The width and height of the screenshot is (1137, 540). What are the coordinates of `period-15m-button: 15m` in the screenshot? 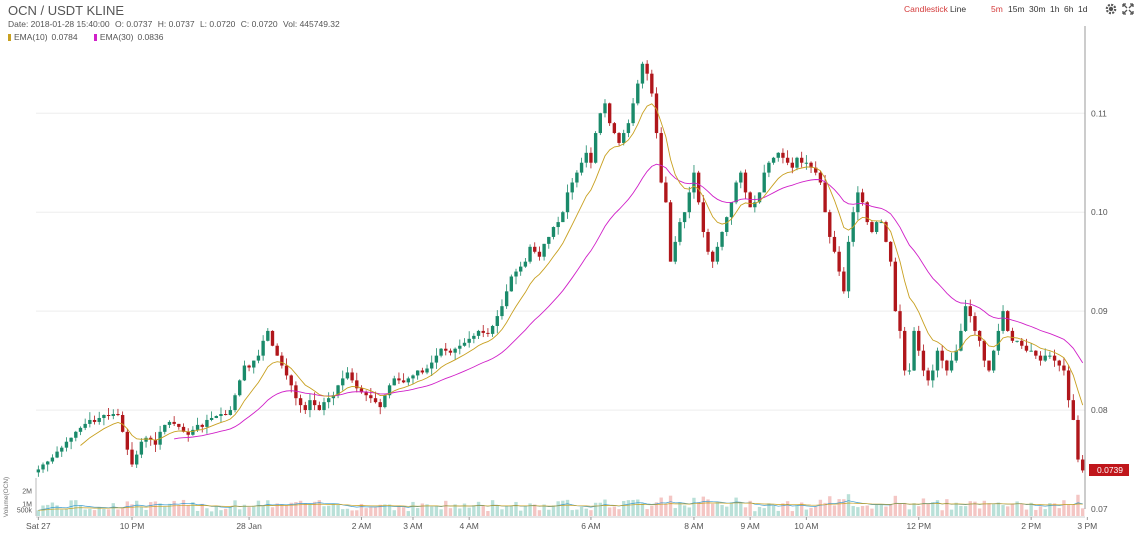 It's located at (1016, 9).